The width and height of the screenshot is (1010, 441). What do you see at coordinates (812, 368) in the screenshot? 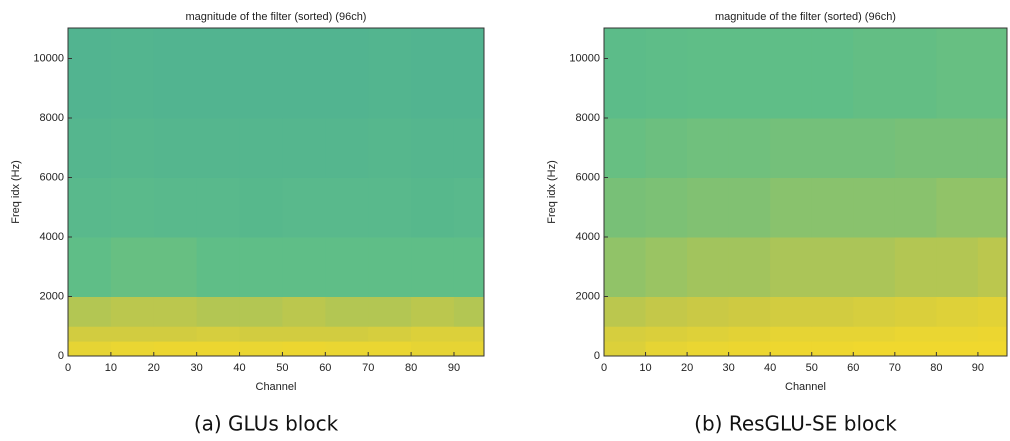
I see `x-tick-label: 50` at bounding box center [812, 368].